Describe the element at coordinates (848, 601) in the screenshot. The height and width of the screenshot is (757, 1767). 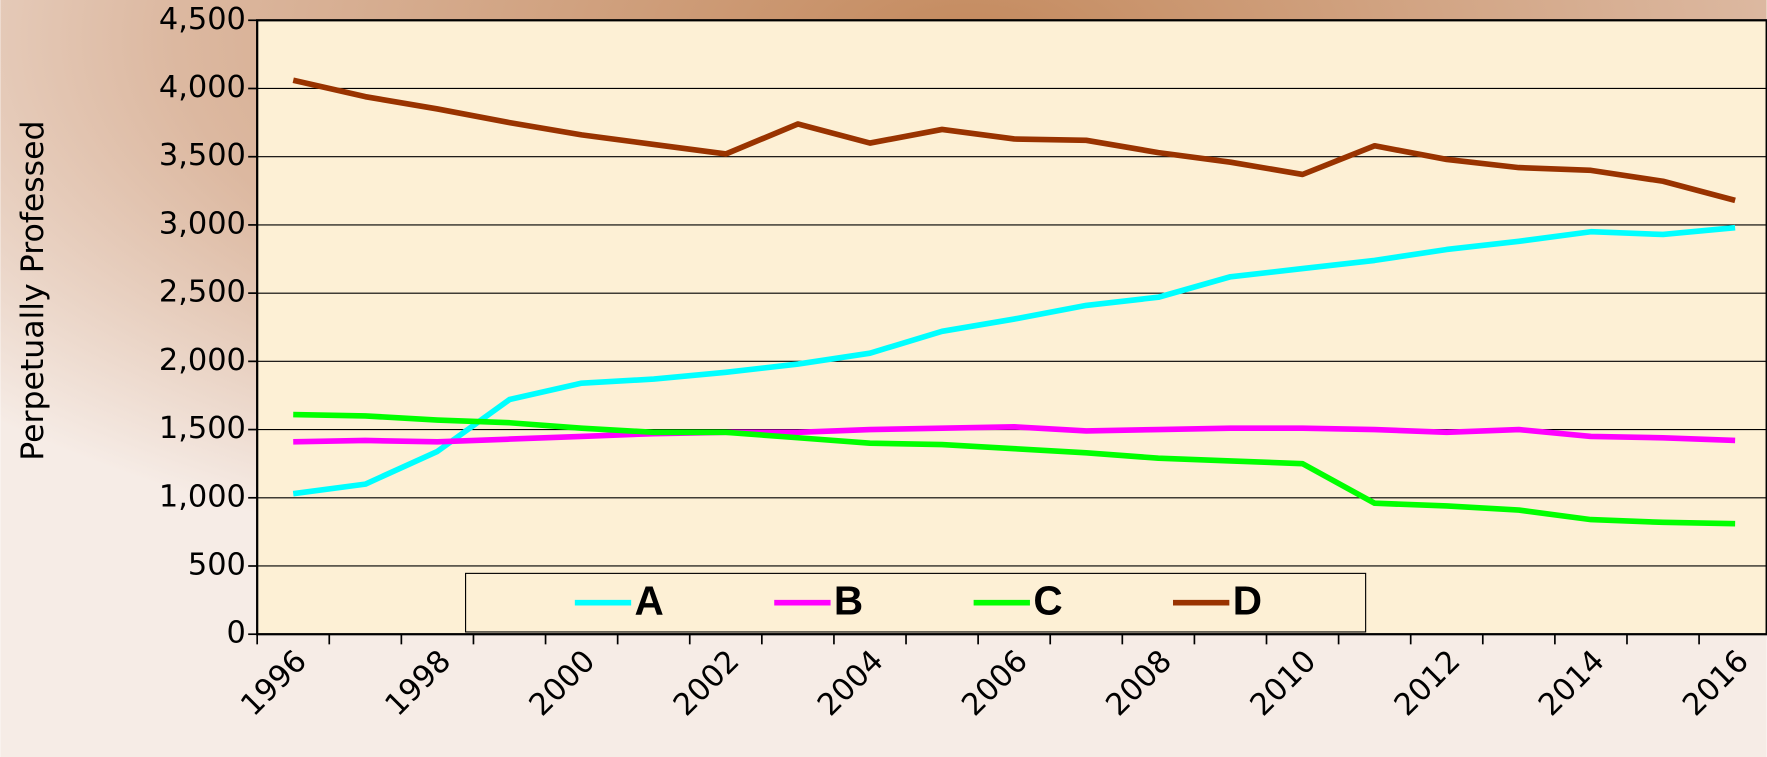
I see `legend-label: B` at that location.